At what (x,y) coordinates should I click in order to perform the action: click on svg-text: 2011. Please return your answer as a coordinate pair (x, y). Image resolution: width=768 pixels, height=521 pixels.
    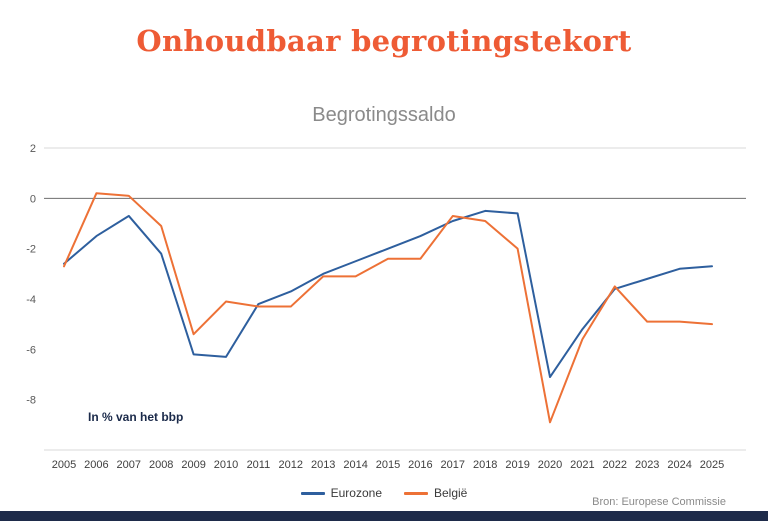
    Looking at the image, I should click on (259, 465).